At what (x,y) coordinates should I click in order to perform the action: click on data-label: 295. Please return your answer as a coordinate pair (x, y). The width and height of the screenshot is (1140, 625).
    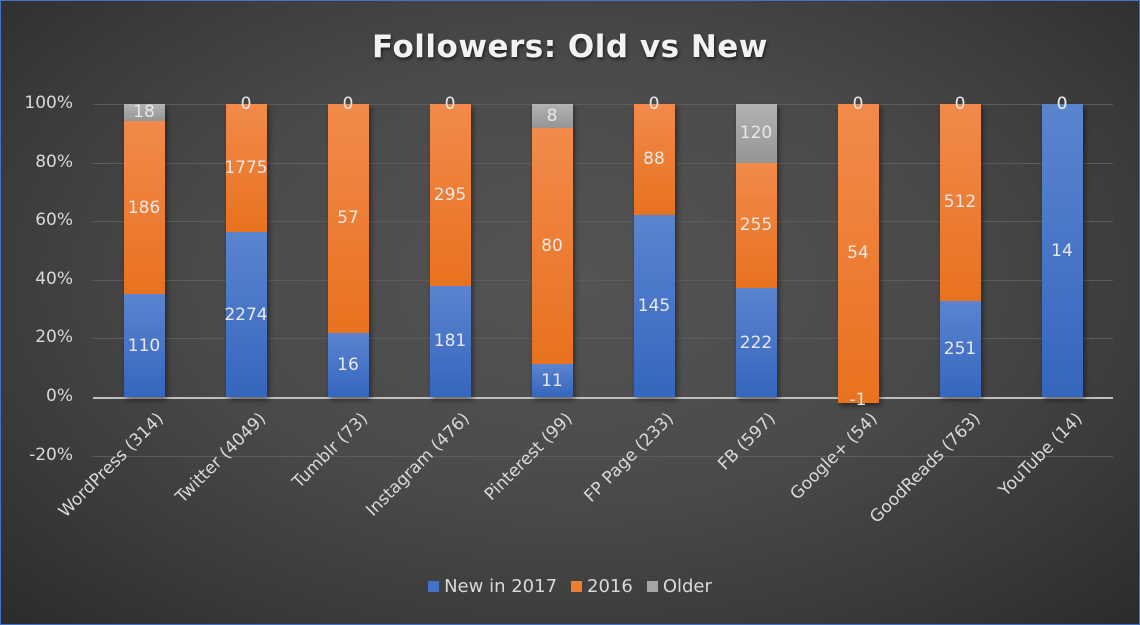
    Looking at the image, I should click on (450, 194).